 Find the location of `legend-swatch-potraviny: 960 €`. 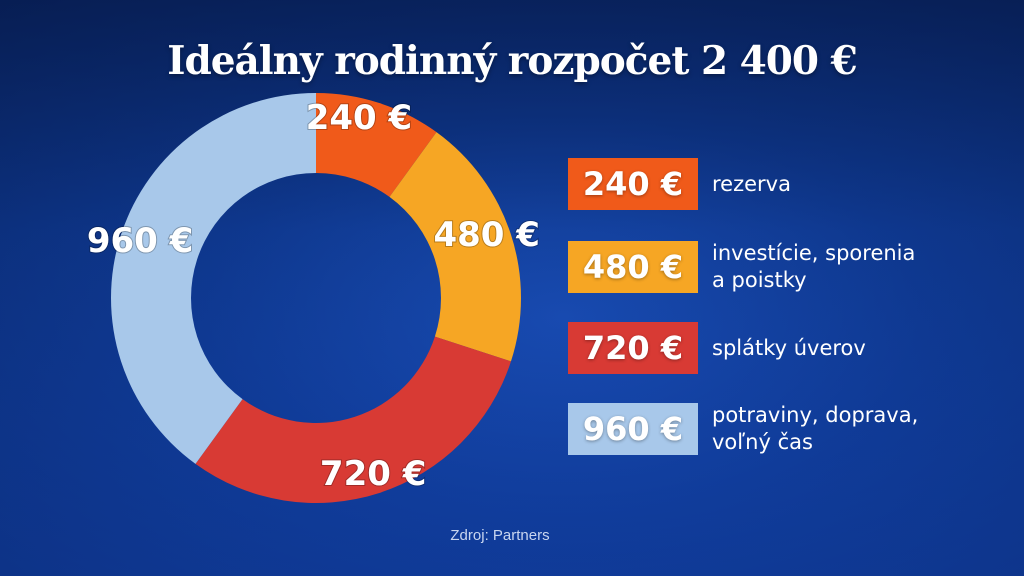

legend-swatch-potraviny: 960 € is located at coordinates (633, 429).